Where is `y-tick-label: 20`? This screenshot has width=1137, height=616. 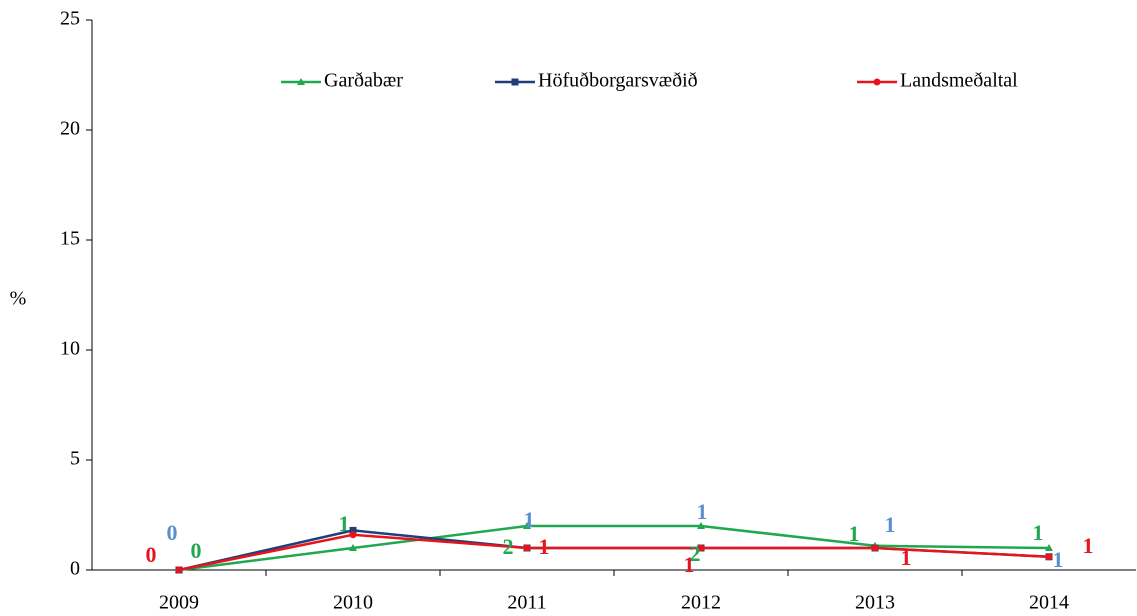
y-tick-label: 20 is located at coordinates (70, 129).